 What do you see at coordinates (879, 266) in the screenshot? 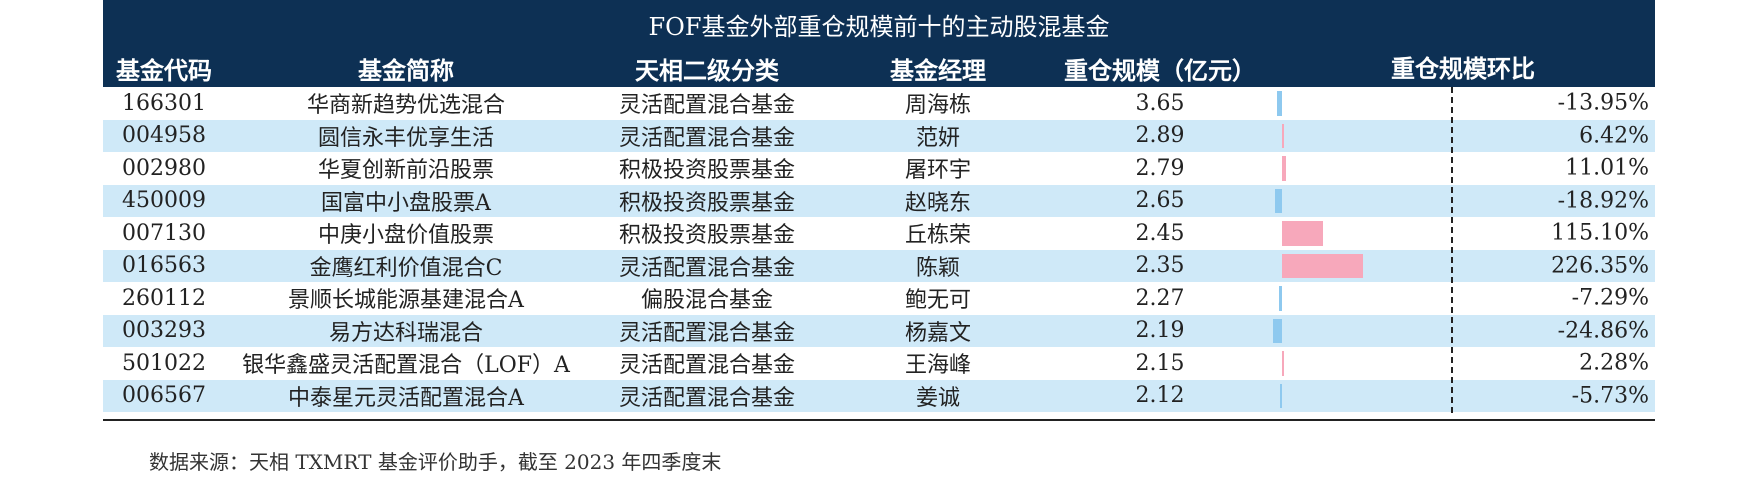
I see `table-row: 016563 金鹰红利价值混合C 灵活配置混合基金 陈颖 2.35 226.35%` at bounding box center [879, 266].